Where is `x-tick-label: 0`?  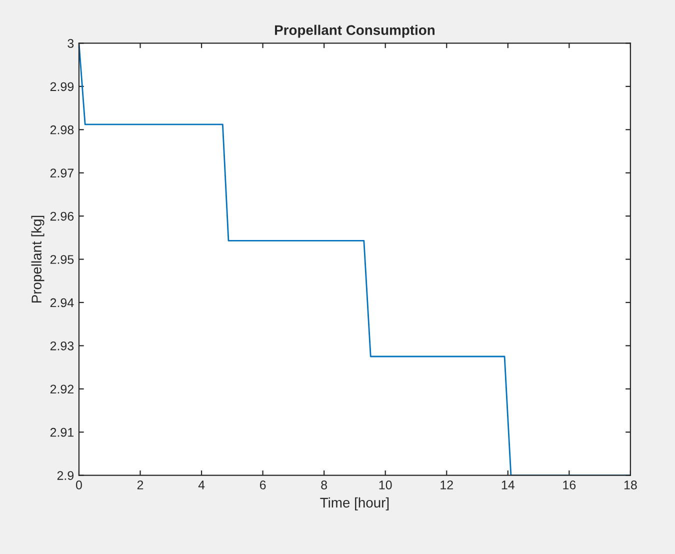 x-tick-label: 0 is located at coordinates (79, 485).